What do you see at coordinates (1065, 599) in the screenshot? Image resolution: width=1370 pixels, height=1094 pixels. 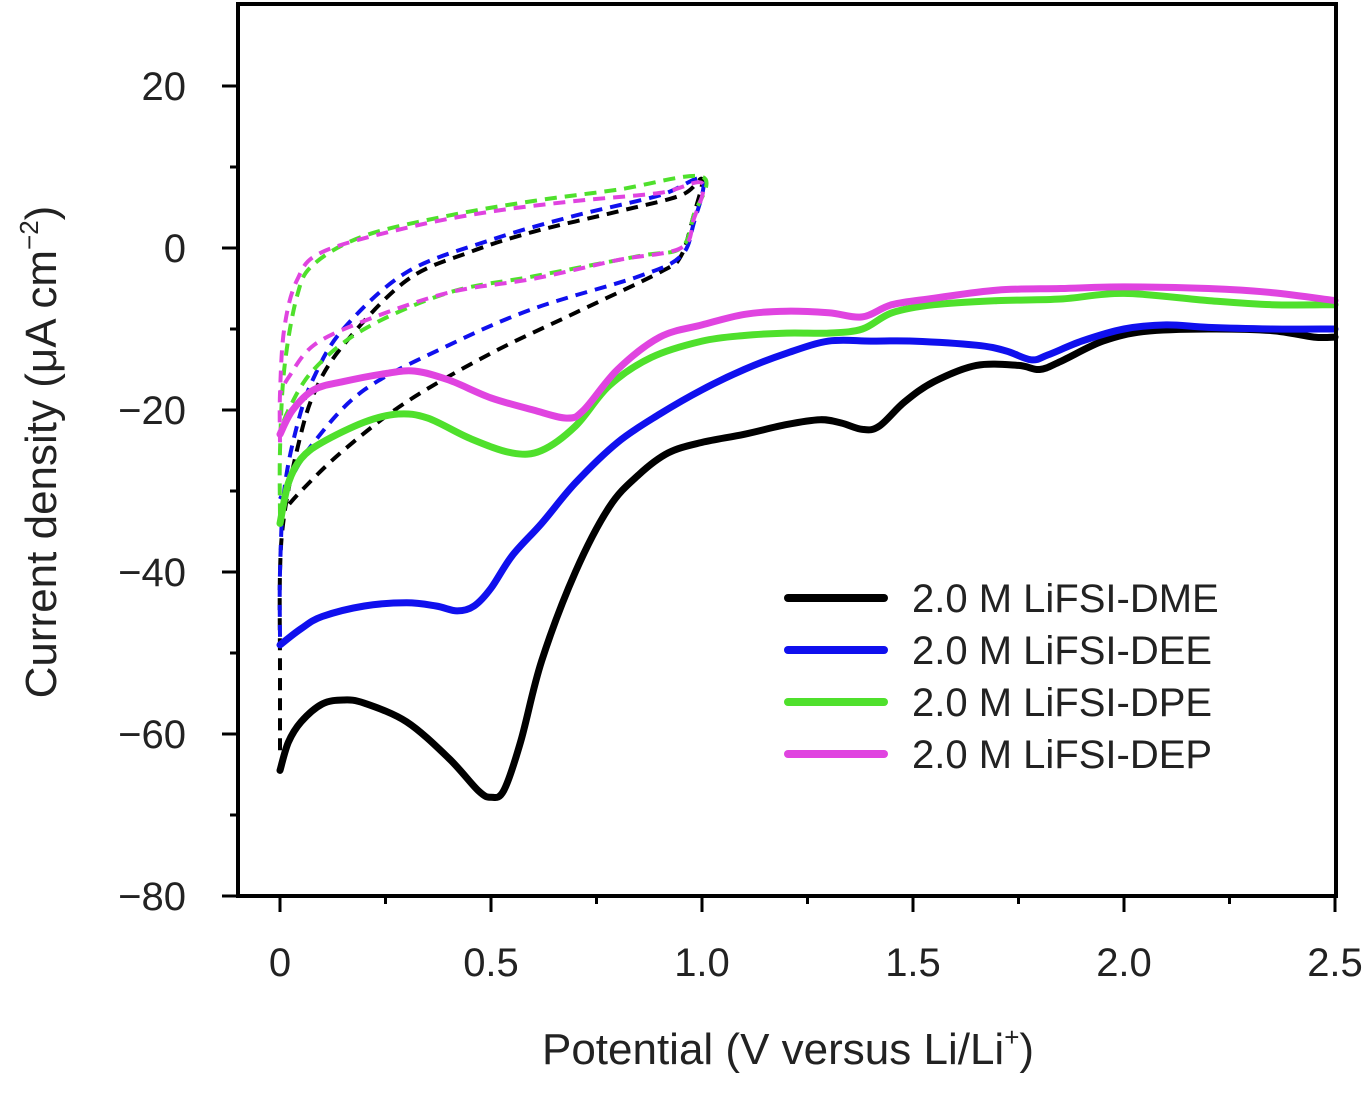 I see `legend-label: 2.0 M LiFSI-DME` at bounding box center [1065, 599].